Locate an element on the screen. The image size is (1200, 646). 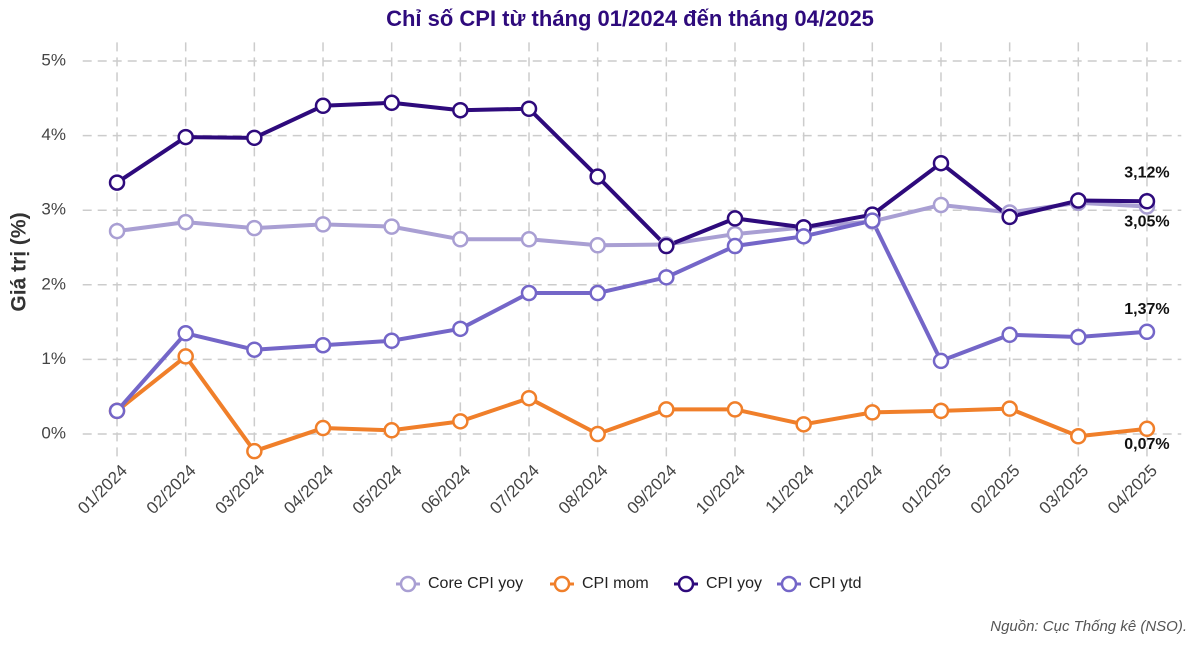
value-label: 3,12% is located at coordinates (1146, 172).